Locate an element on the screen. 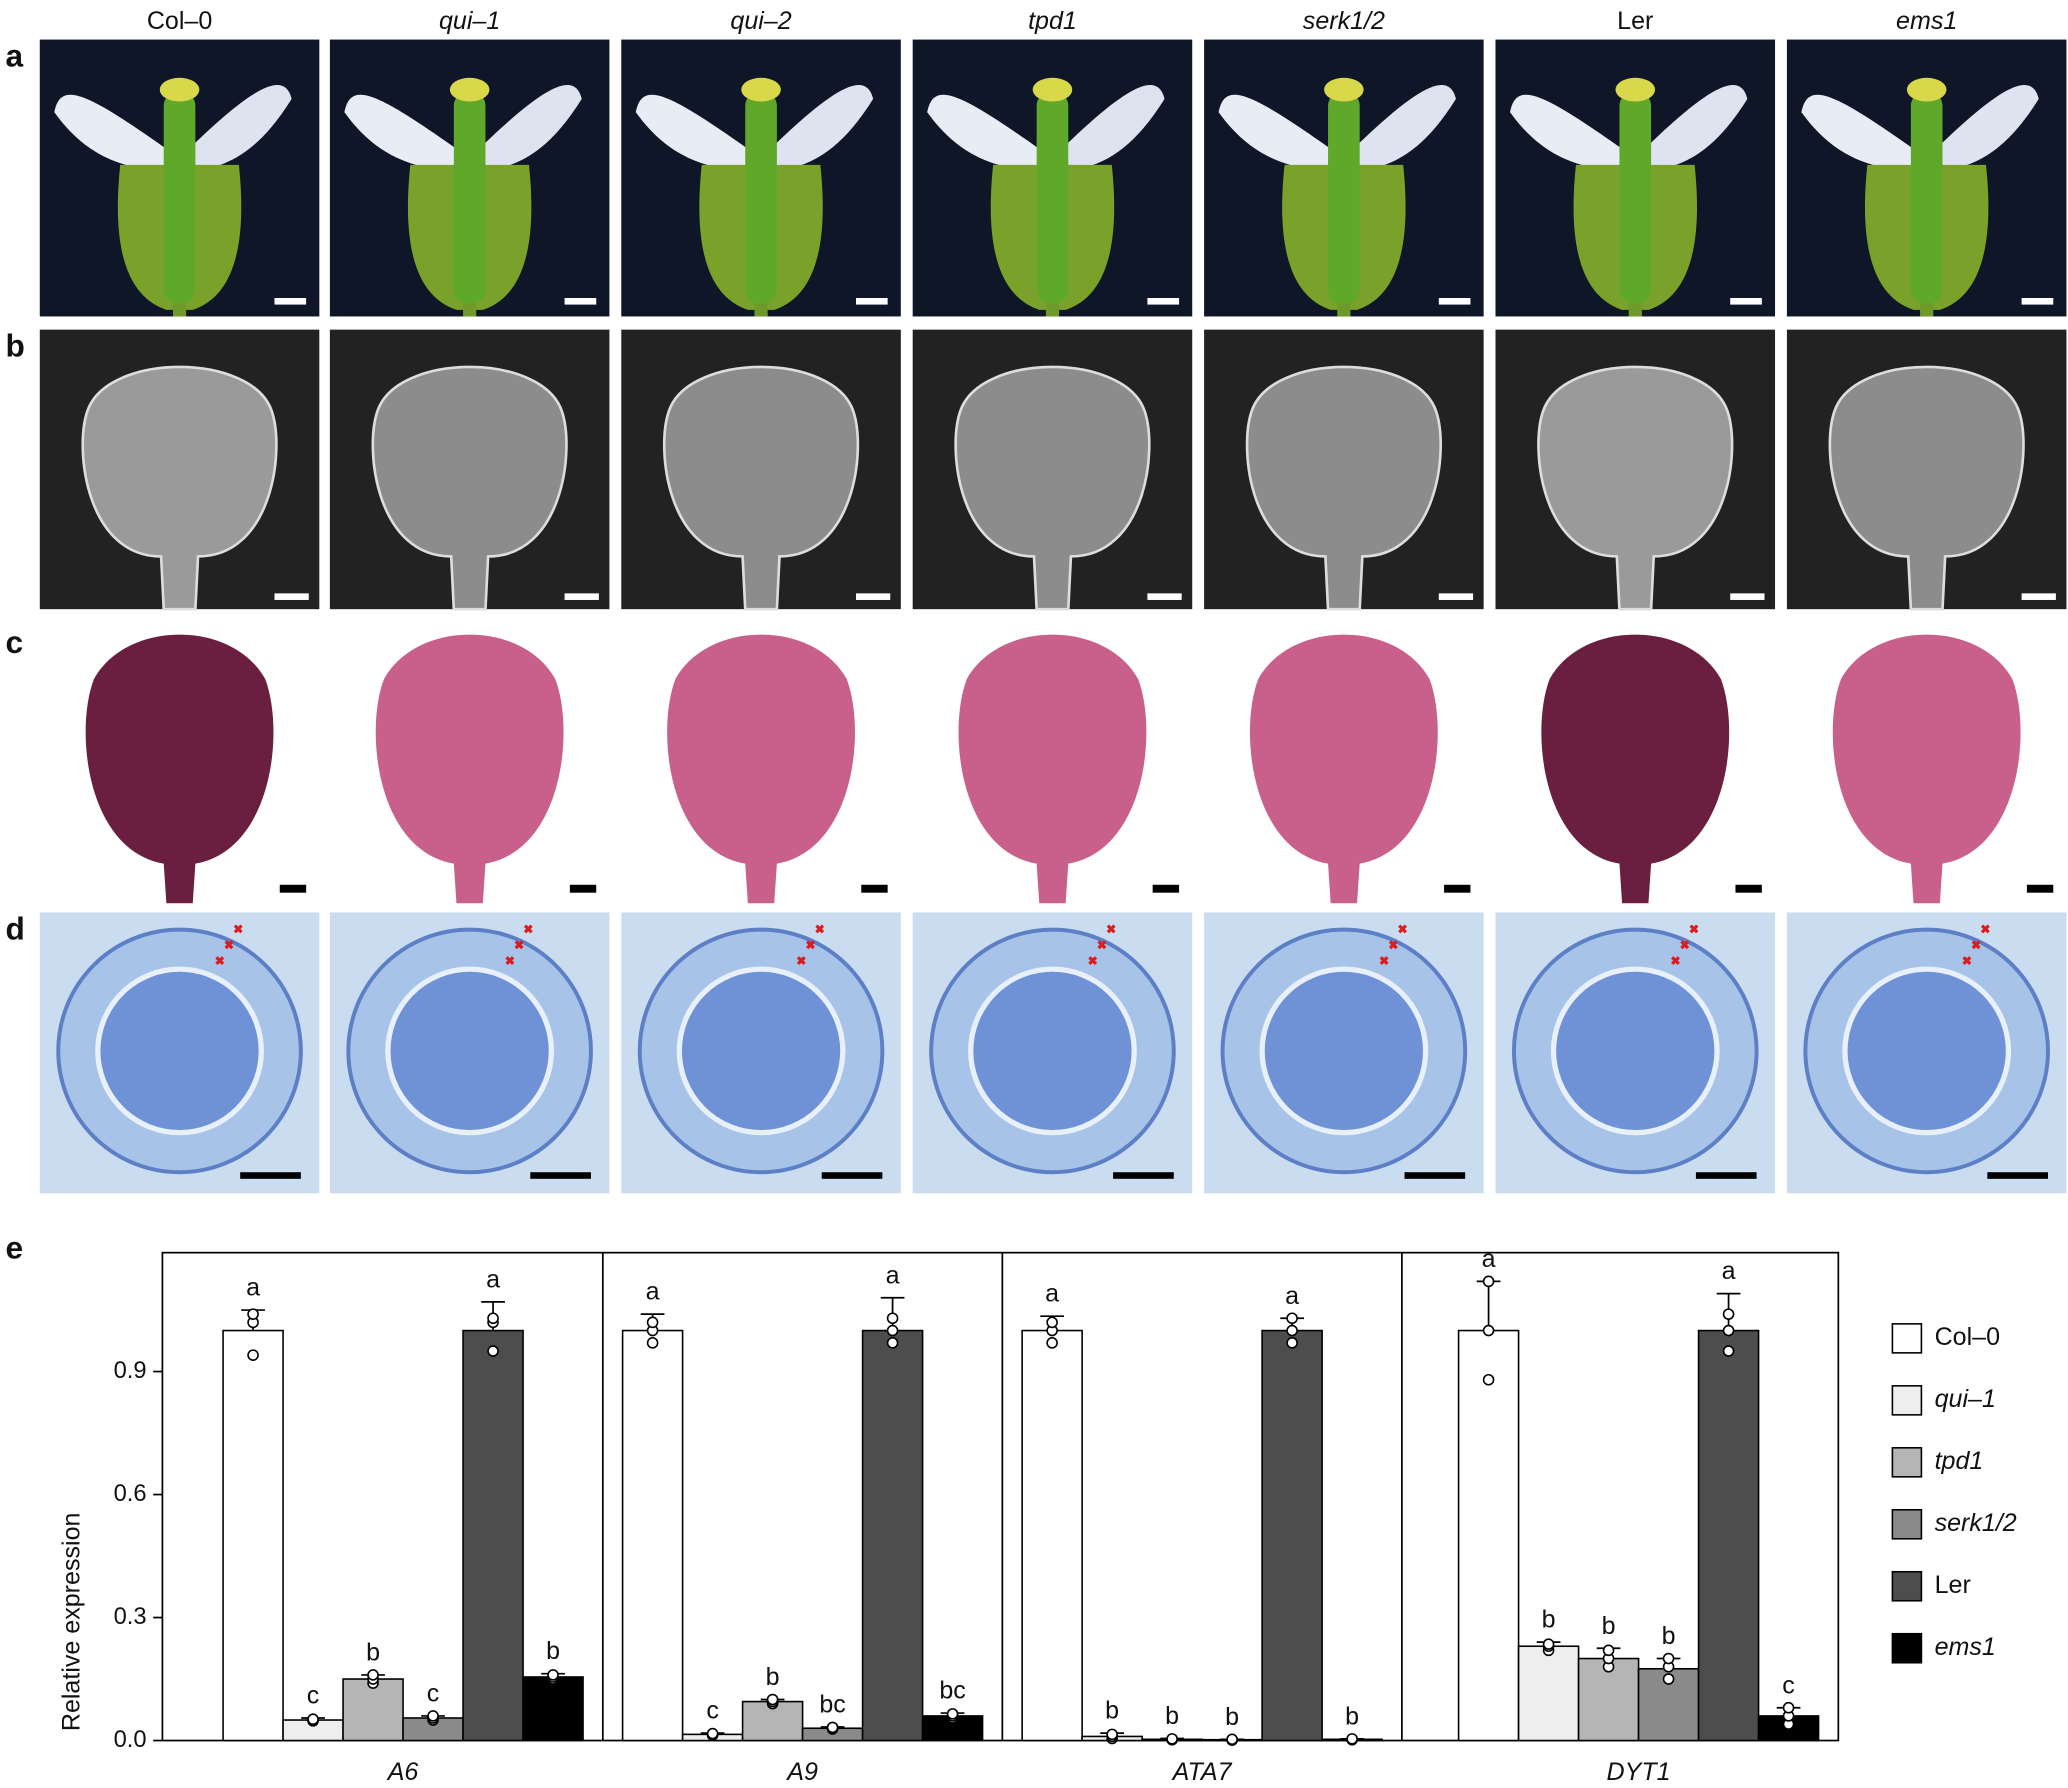  locule is located at coordinates (179, 1051).